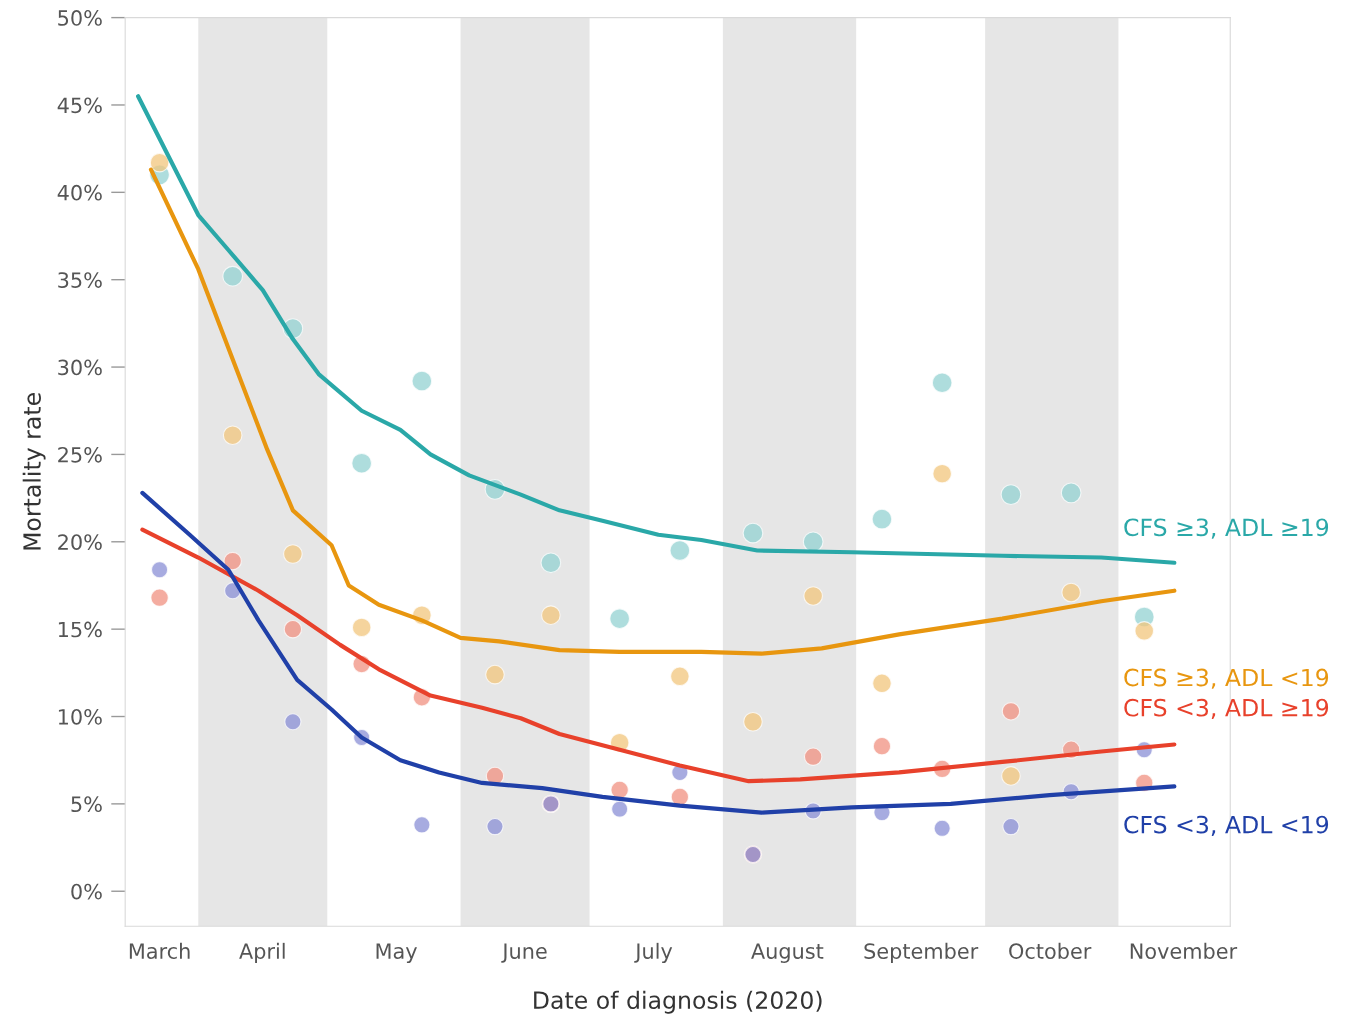 Image resolution: width=1346 pixels, height=1036 pixels. Describe the element at coordinates (159, 950) in the screenshot. I see `x-tick-label: March` at that location.